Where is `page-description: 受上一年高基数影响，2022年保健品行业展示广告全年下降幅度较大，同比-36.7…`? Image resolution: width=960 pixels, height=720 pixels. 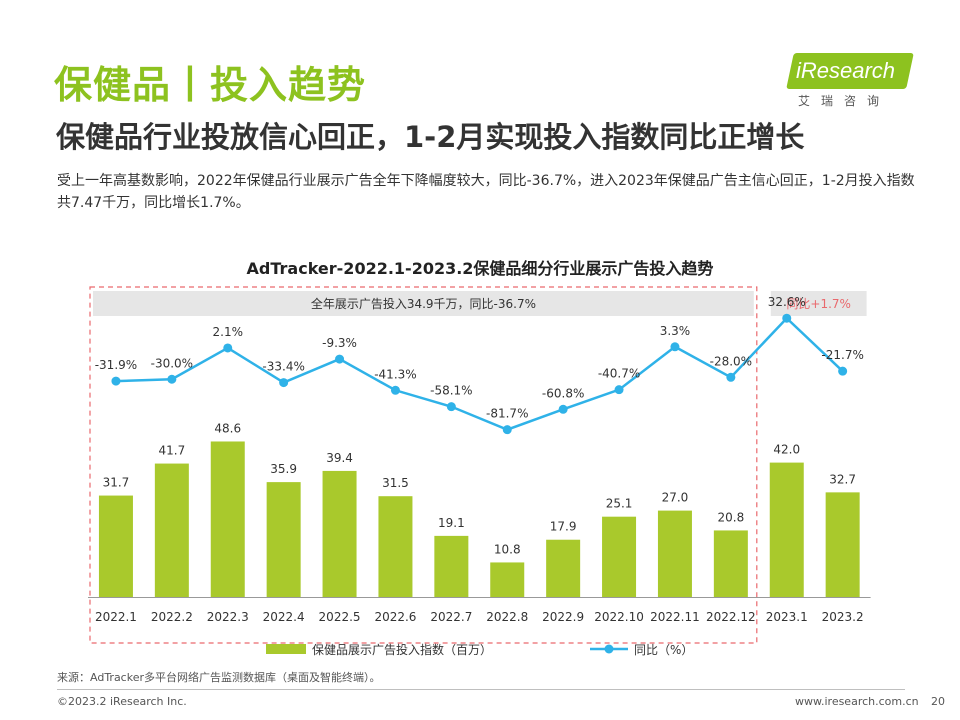 page-description: 受上一年高基数影响，2022年保健品行业展示广告全年下降幅度较大，同比-36.7… is located at coordinates (486, 192).